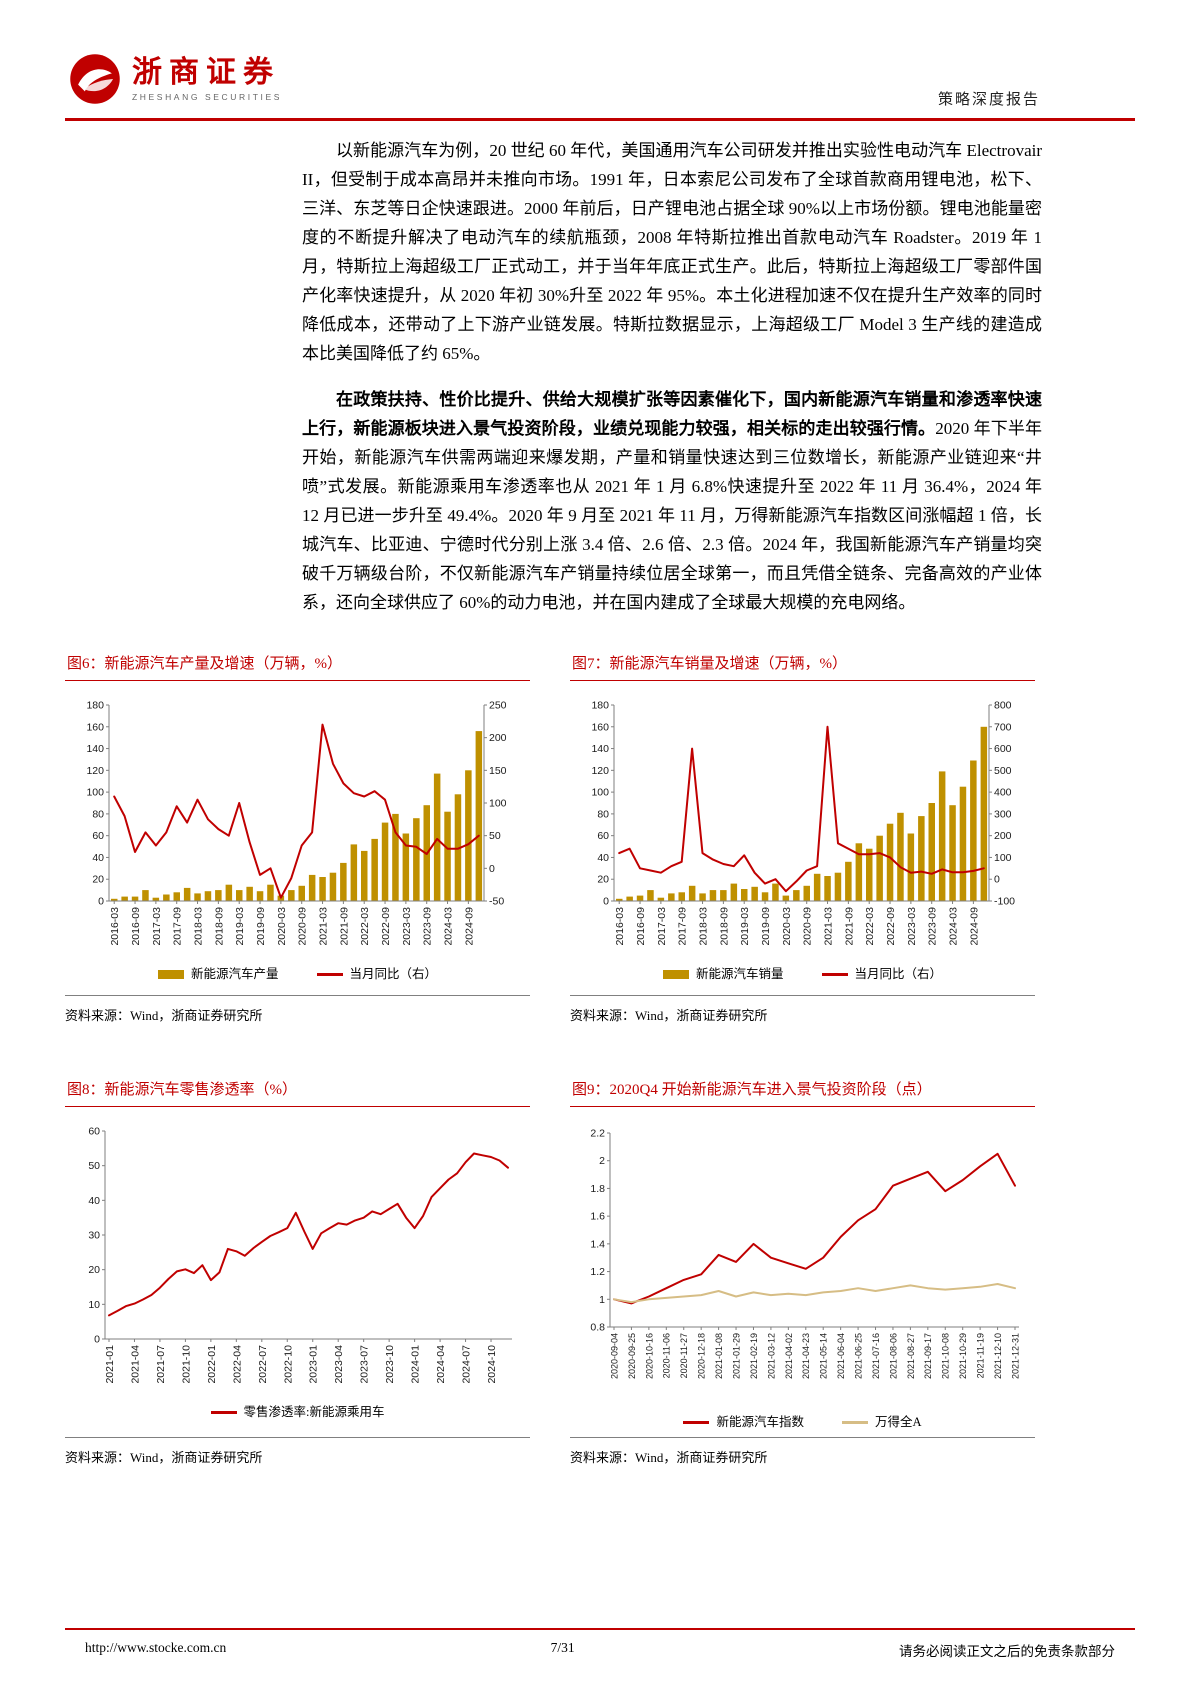  What do you see at coordinates (898, 1422) in the screenshot?
I see `legend-label: 万得全A` at bounding box center [898, 1422].